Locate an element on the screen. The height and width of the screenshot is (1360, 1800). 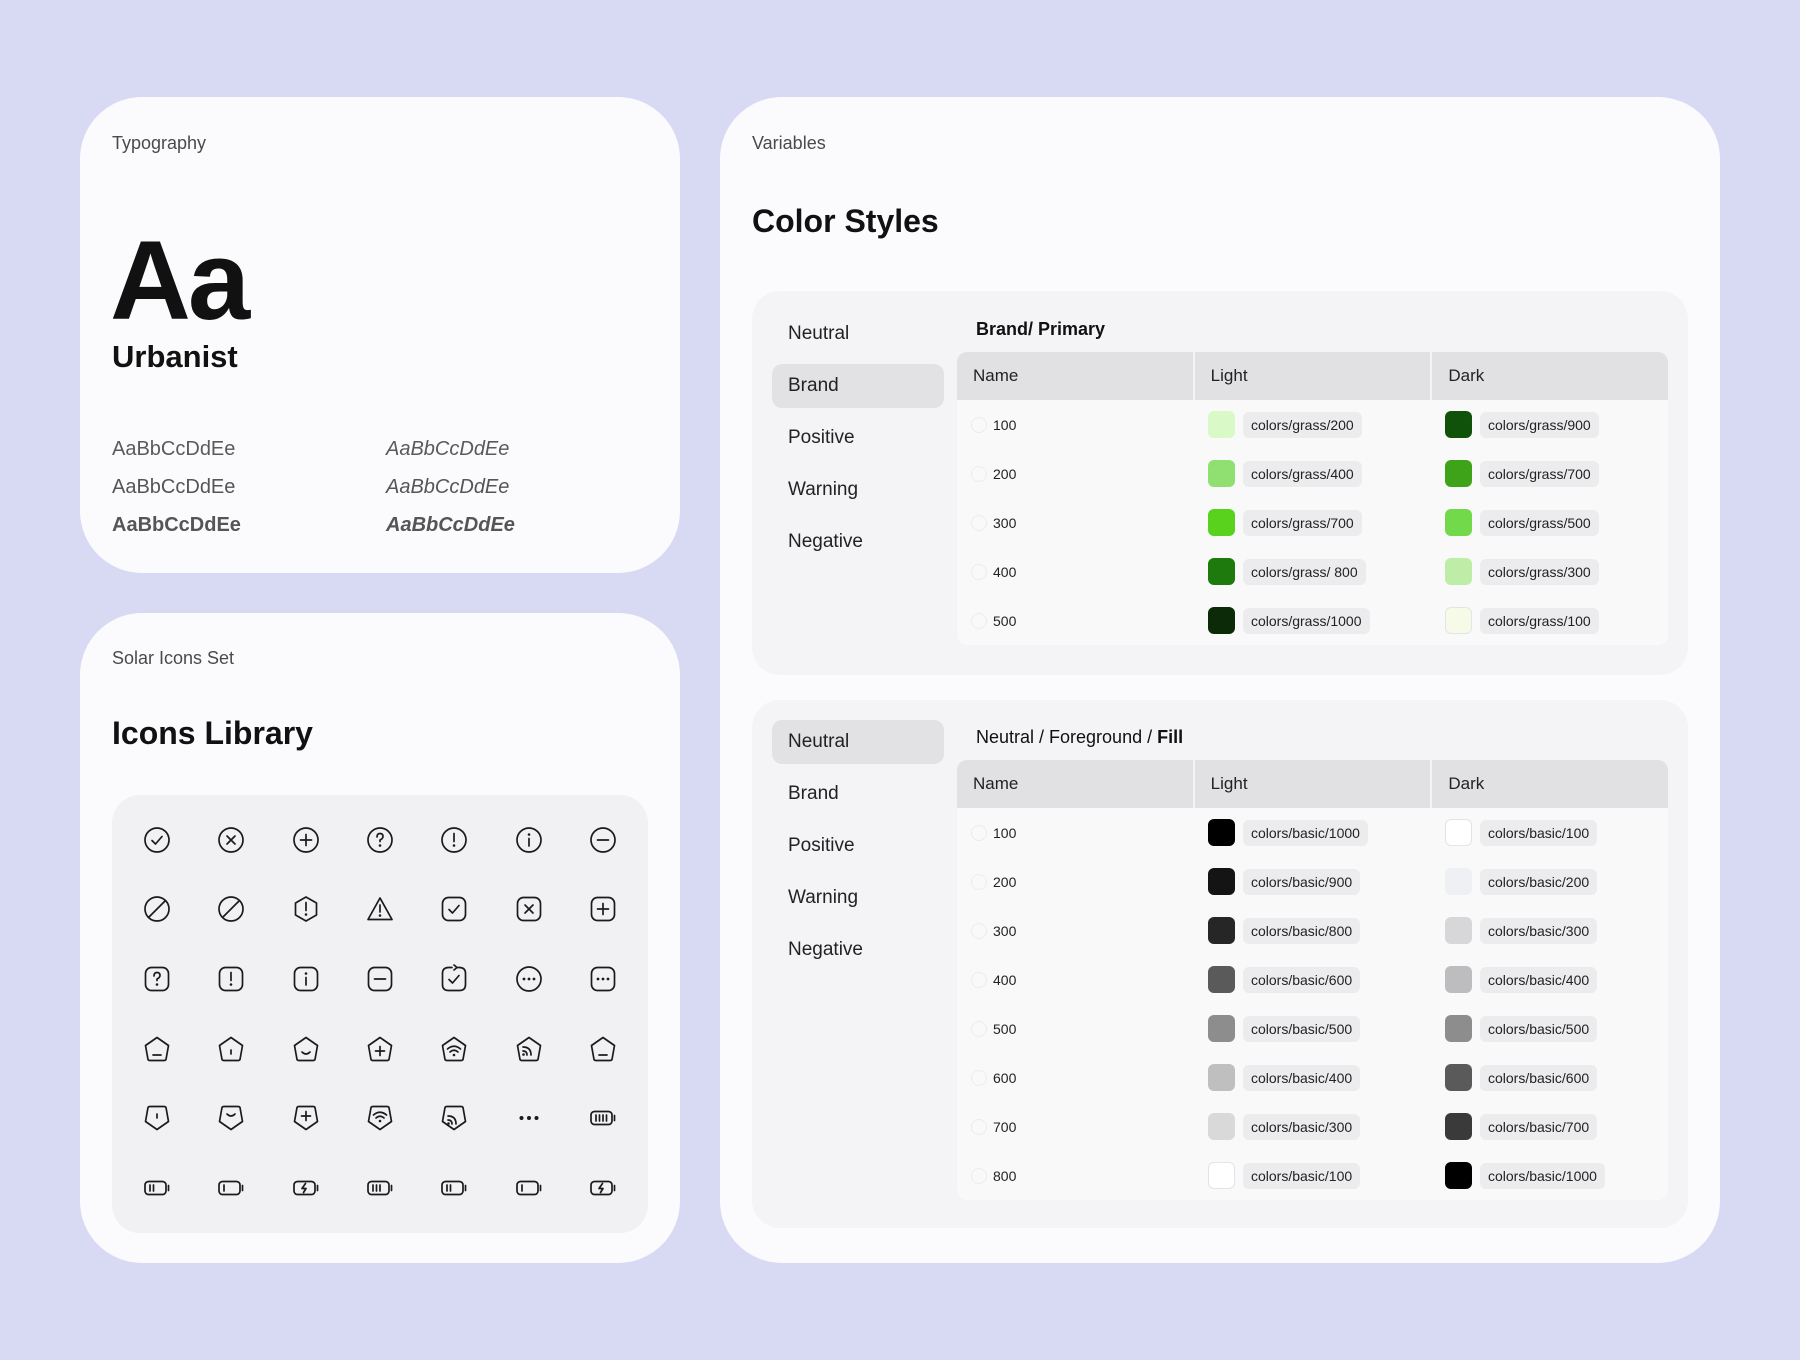
dark-color-token: colors/basic/300 is located at coordinates (1539, 930).